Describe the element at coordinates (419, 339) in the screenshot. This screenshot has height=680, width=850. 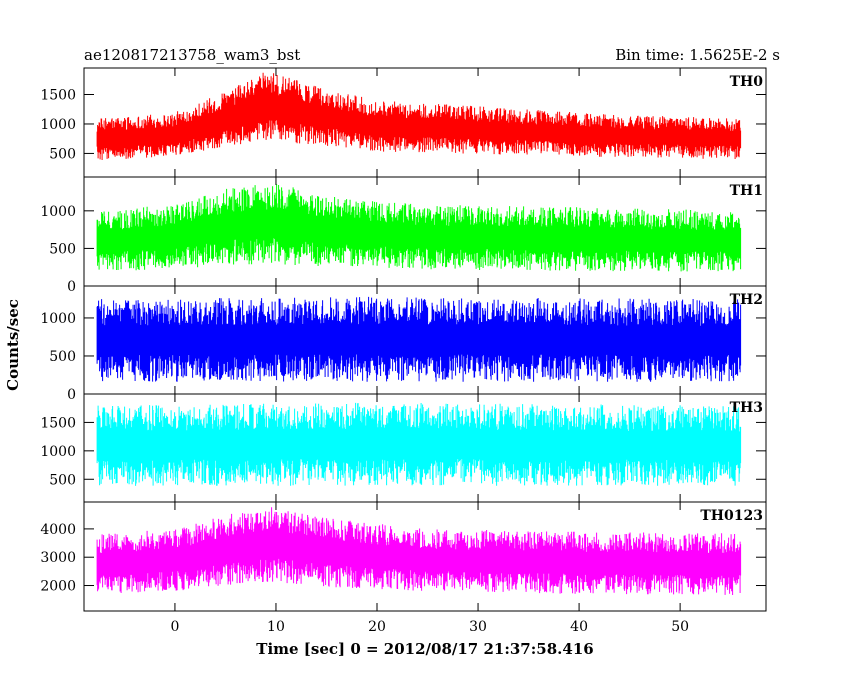
I see `series-trace-th2` at that location.